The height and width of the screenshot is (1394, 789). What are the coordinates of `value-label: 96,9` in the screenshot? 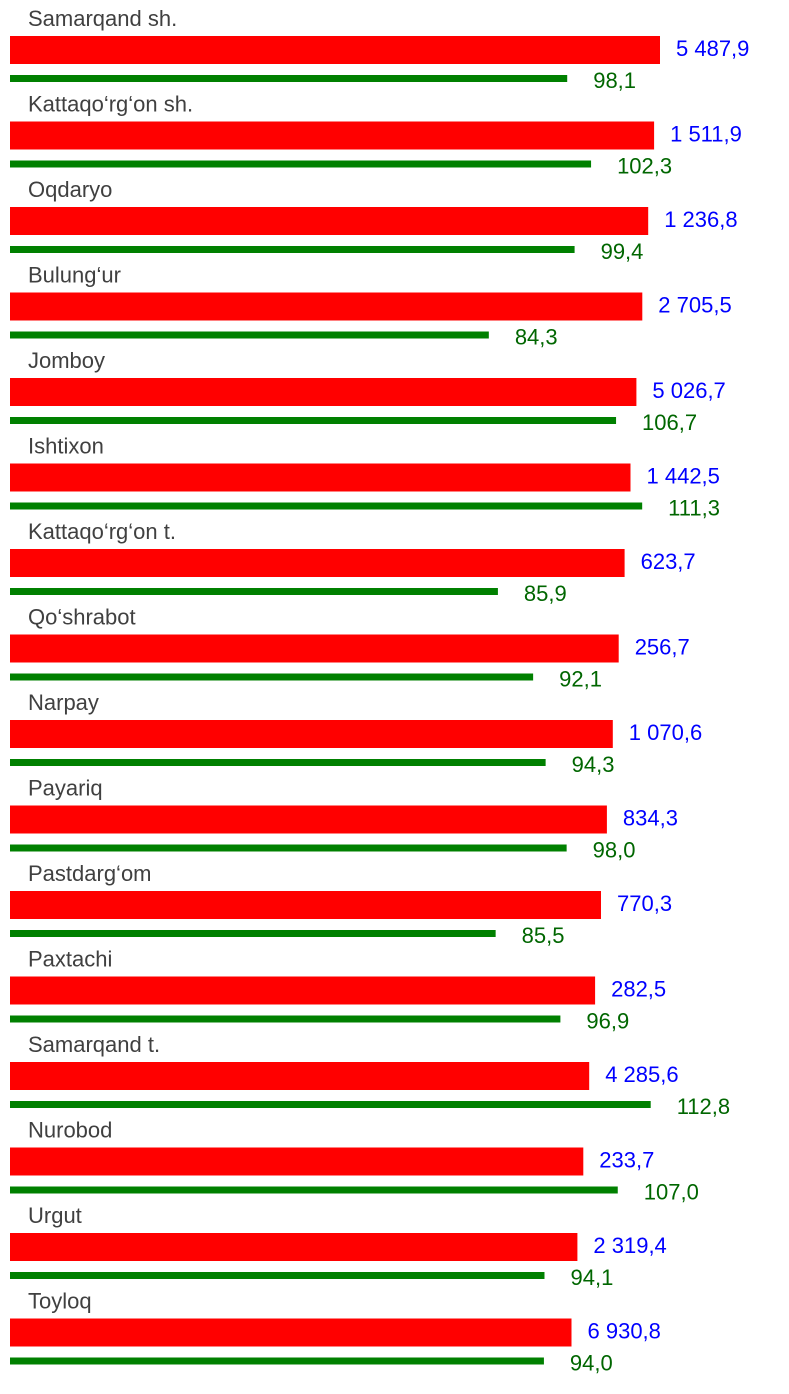 It's located at (607, 1020).